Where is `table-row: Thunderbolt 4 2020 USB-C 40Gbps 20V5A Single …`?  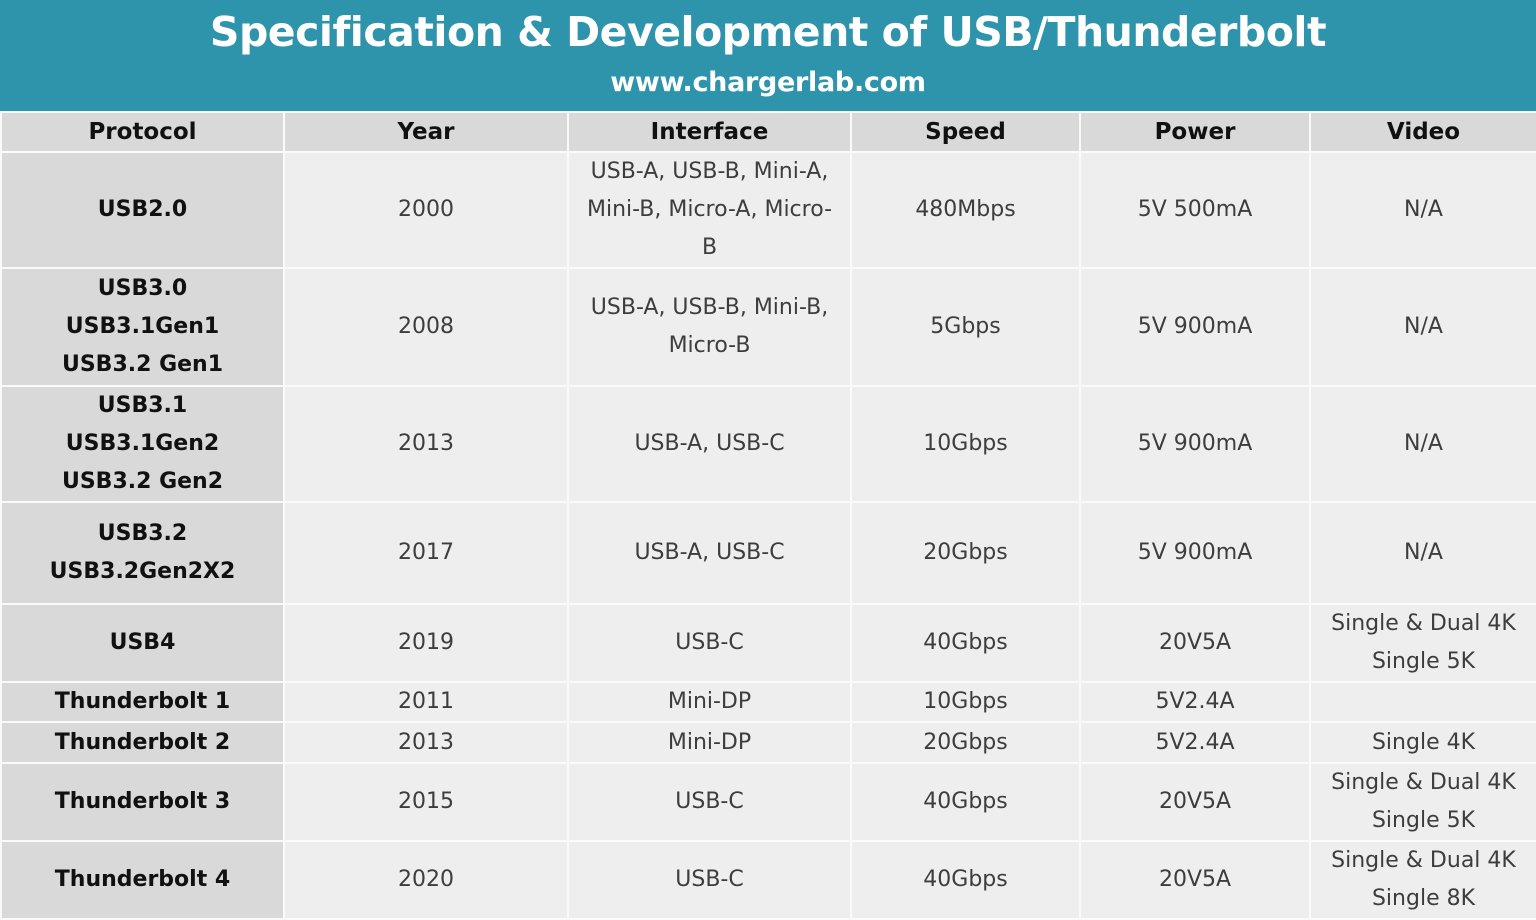
table-row: Thunderbolt 4 2020 USB-C 40Gbps 20V5A Single … is located at coordinates (768, 880).